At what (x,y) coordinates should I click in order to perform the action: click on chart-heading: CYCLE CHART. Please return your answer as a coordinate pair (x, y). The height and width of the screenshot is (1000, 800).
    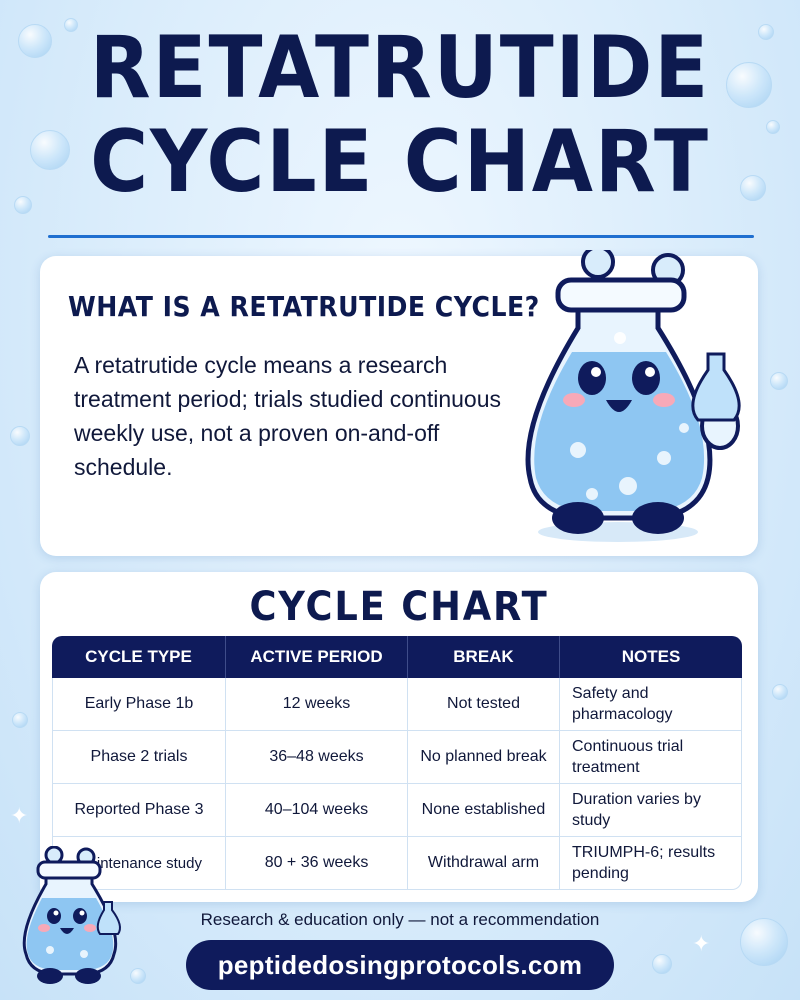
    Looking at the image, I should click on (399, 607).